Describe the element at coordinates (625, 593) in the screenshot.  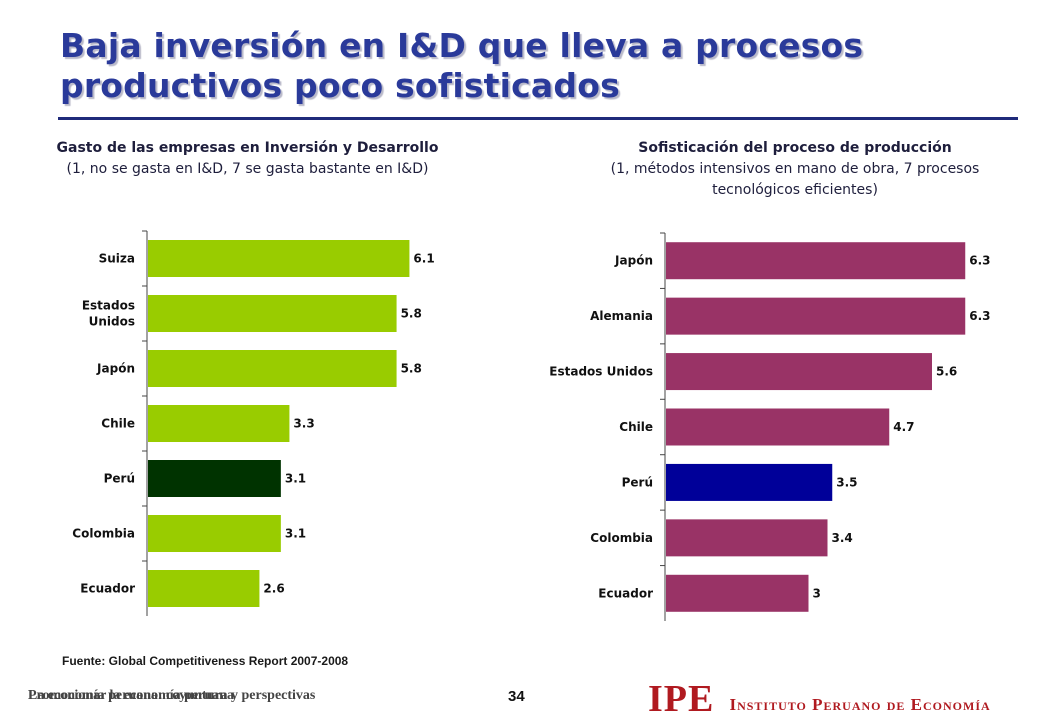
I see `chart-right-category-label: Ecuador` at that location.